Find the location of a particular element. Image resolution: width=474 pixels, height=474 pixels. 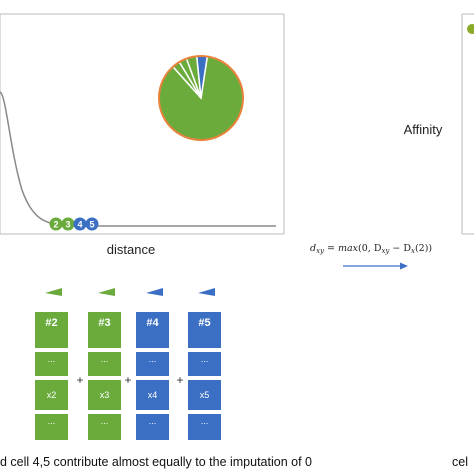

formula-lhs: d is located at coordinates (313, 248).